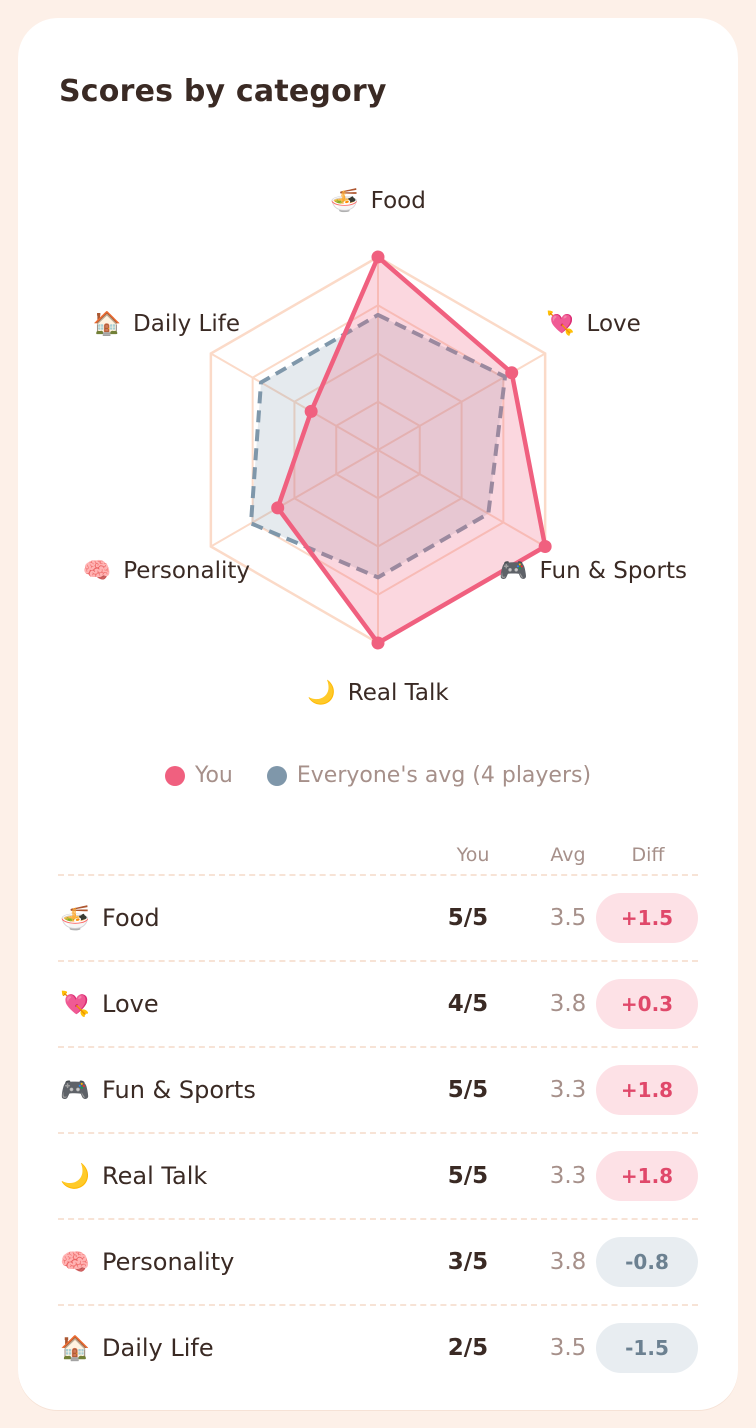  What do you see at coordinates (378, 1177) in the screenshot?
I see `table-row: 🌙 Real Talk 5/5 3.3 +1.8` at bounding box center [378, 1177].